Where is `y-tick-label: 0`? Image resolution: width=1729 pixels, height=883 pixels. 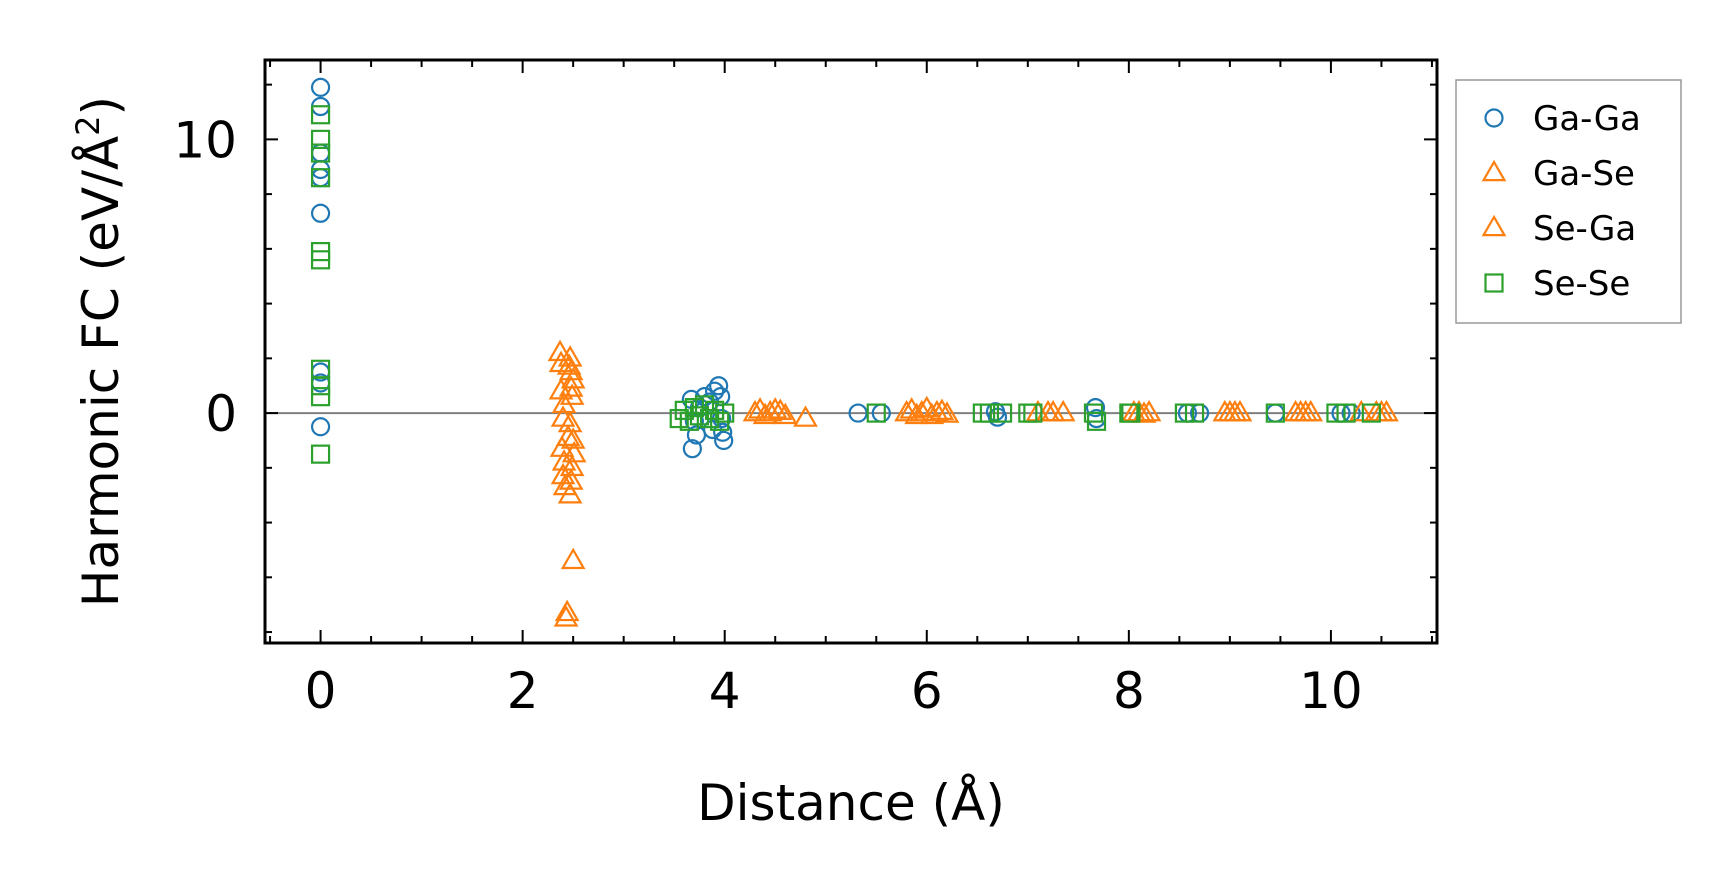
y-tick-label: 0 is located at coordinates (221, 414).